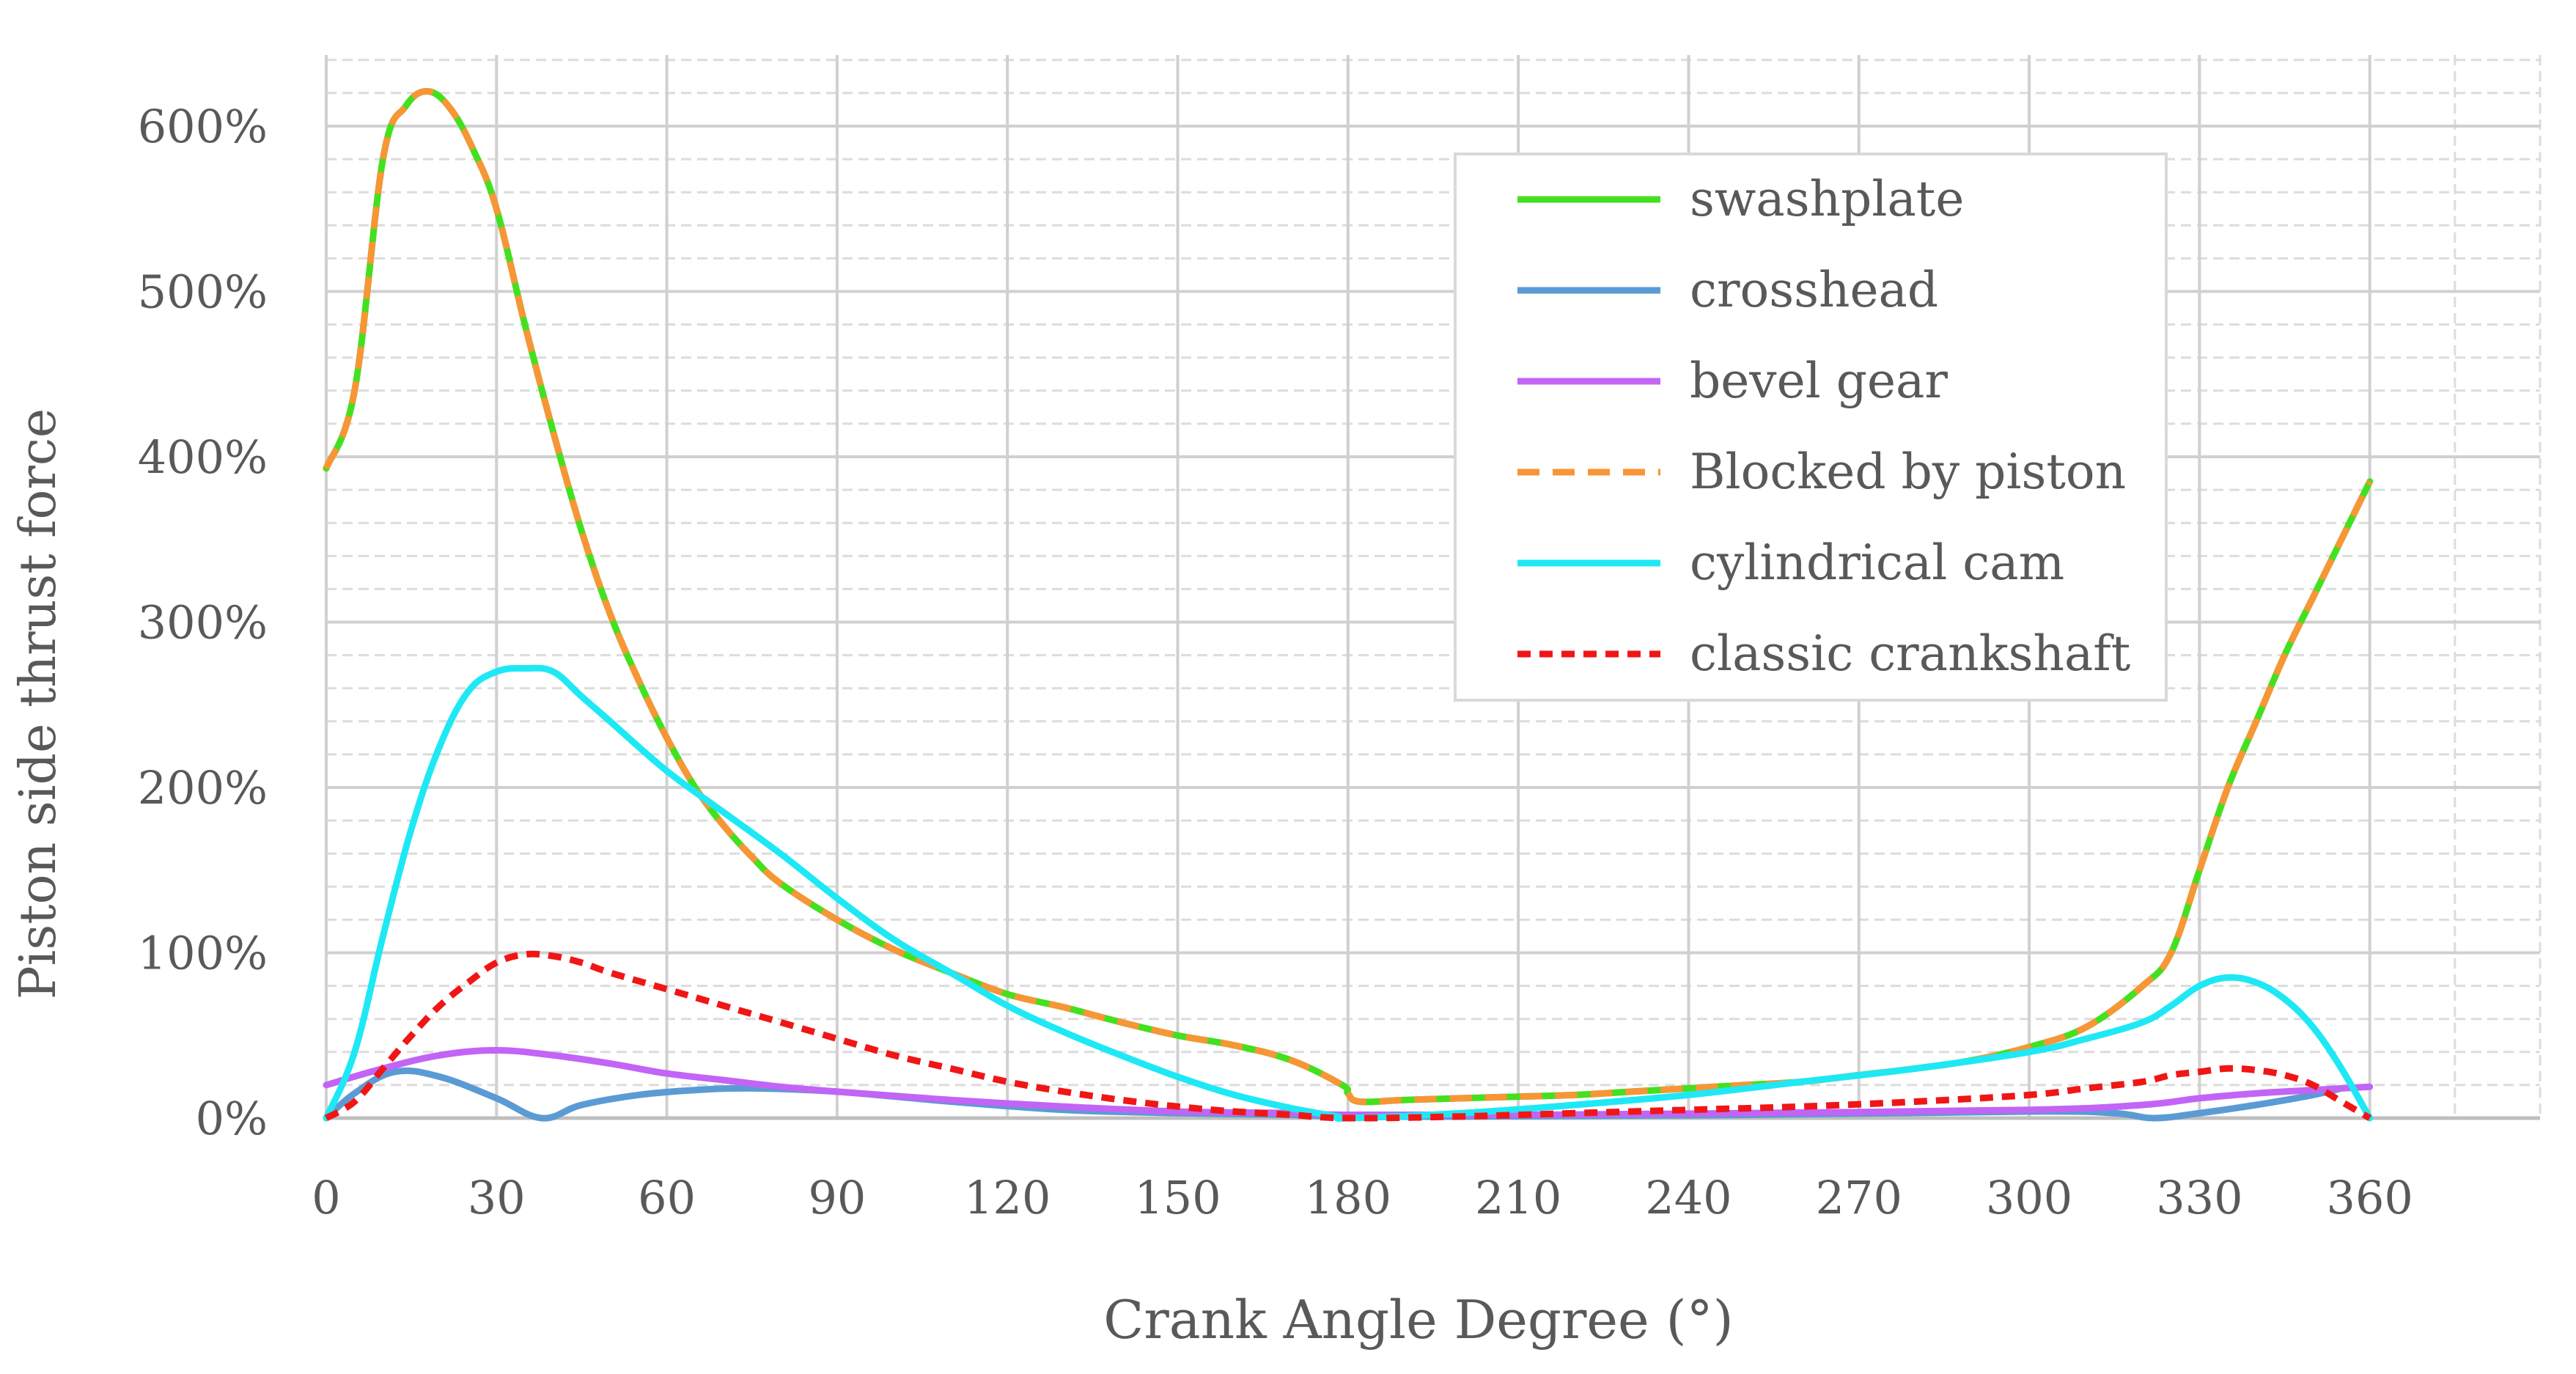 This screenshot has width=2576, height=1374. Describe the element at coordinates (1518, 1198) in the screenshot. I see `x-tick-label: 210` at that location.